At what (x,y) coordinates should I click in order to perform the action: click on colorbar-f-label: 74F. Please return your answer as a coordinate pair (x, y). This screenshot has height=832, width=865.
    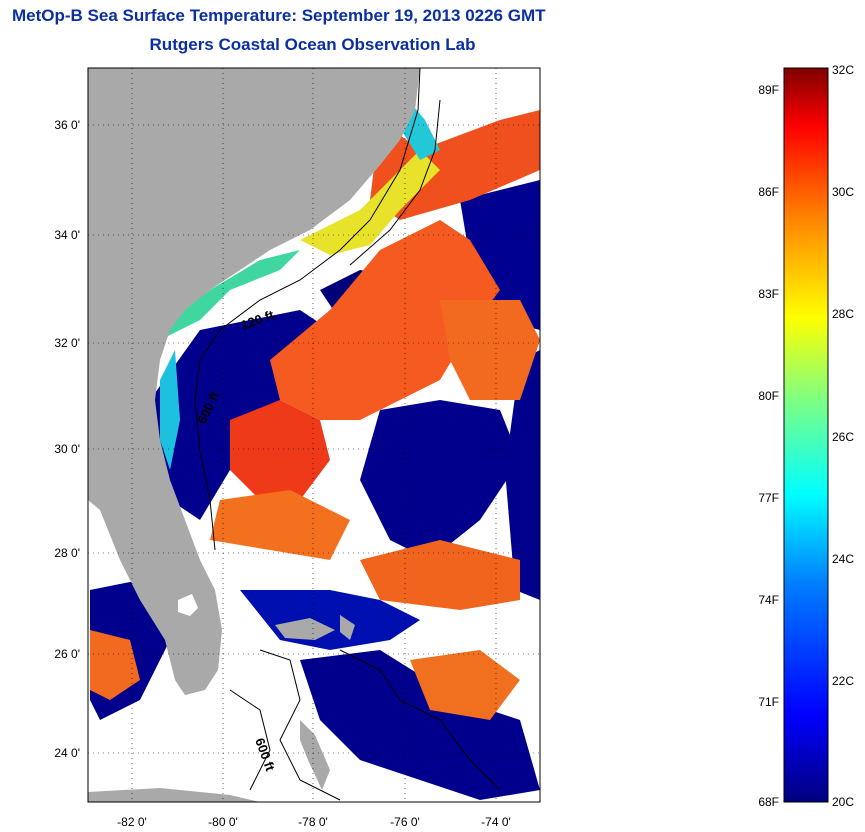
    Looking at the image, I should click on (768, 600).